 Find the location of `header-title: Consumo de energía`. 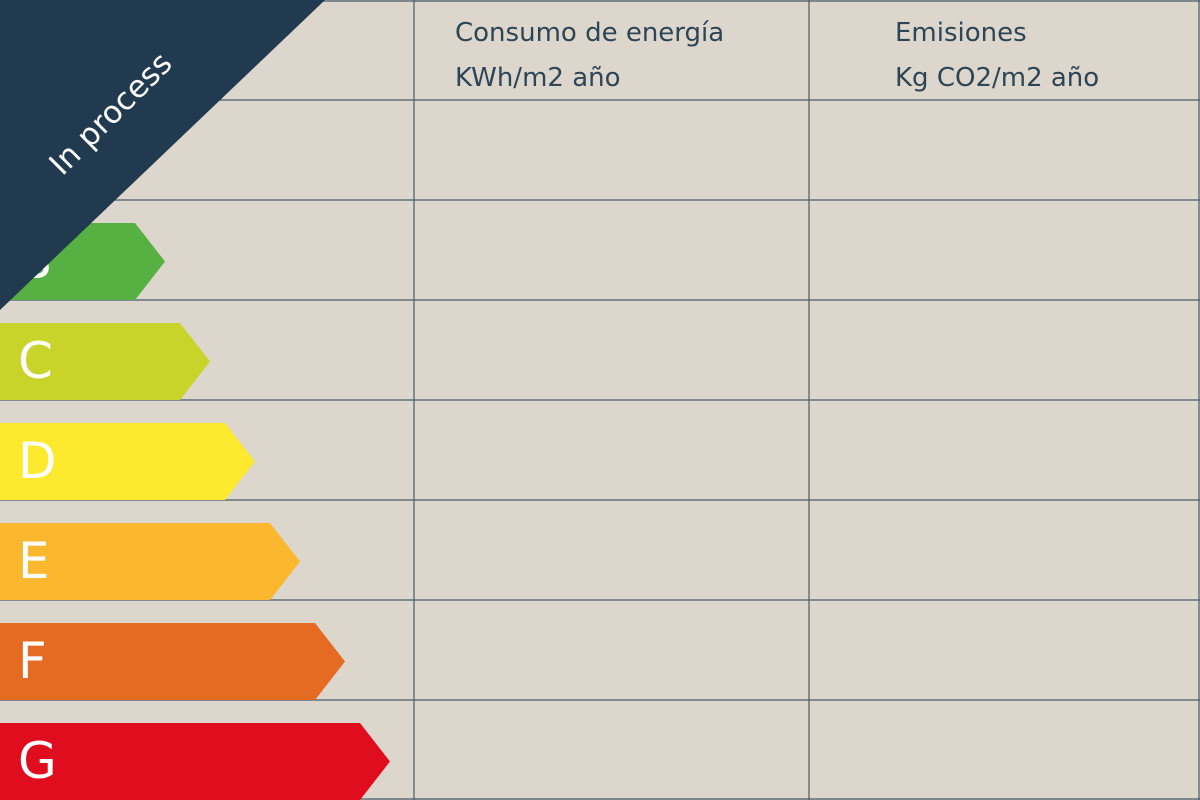

header-title: Consumo de energía is located at coordinates (589, 33).